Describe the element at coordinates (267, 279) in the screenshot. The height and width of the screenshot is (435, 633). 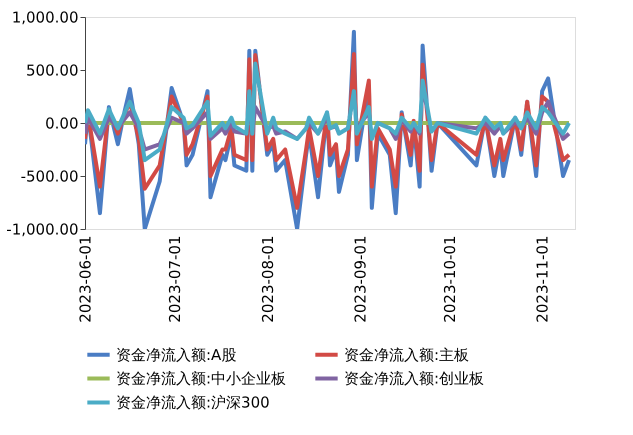
I see `x-tick-label: 2023-08-01` at that location.